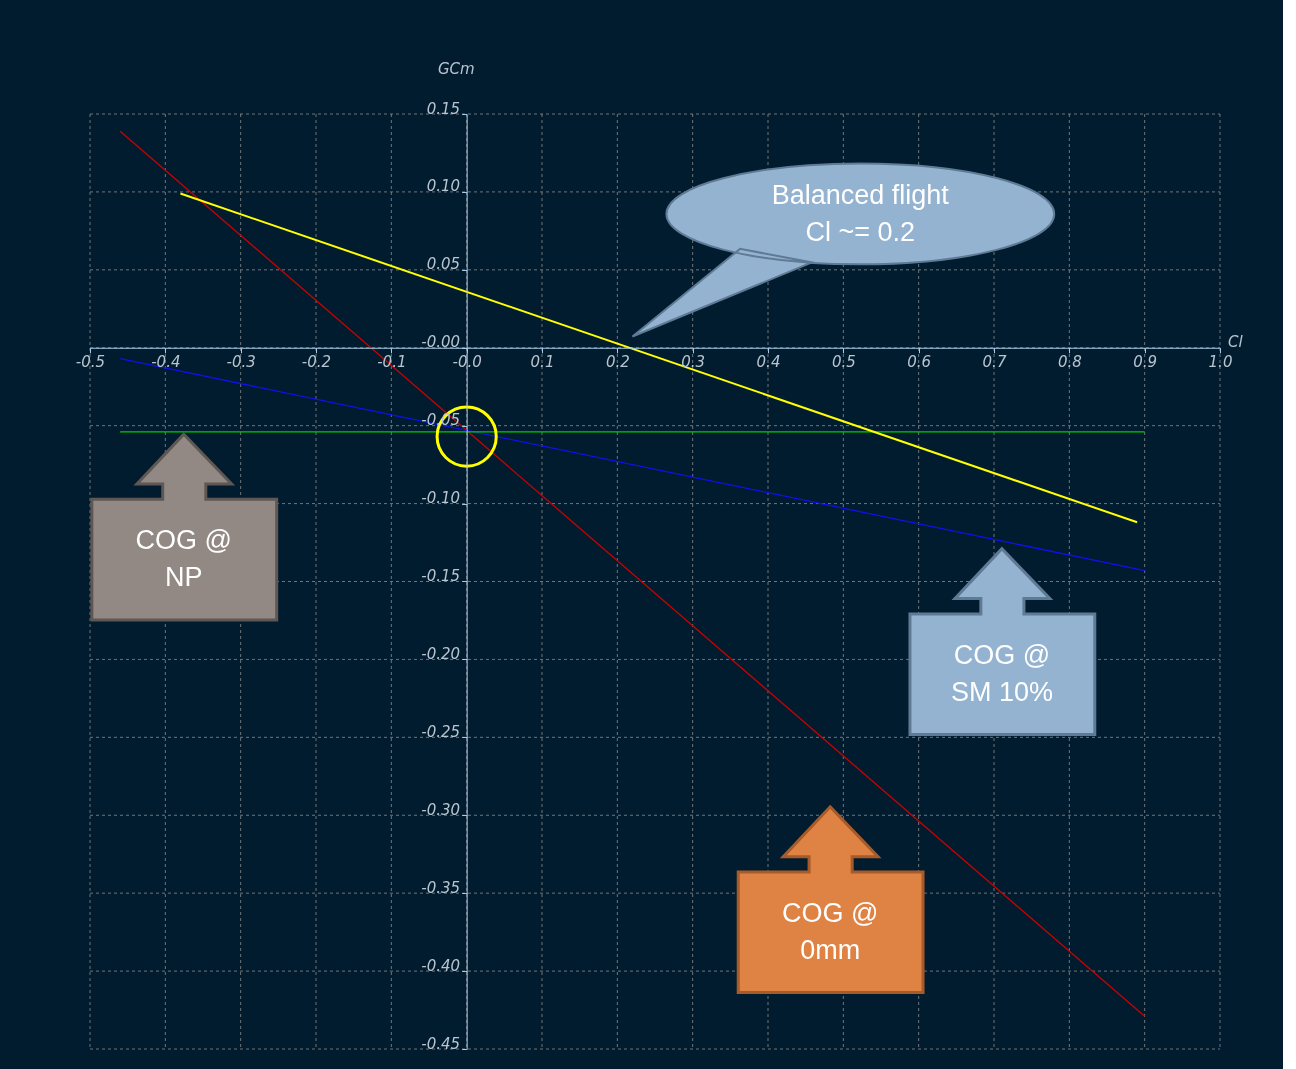  Describe the element at coordinates (542, 362) in the screenshot. I see `x-tick-label: 0.1` at that location.